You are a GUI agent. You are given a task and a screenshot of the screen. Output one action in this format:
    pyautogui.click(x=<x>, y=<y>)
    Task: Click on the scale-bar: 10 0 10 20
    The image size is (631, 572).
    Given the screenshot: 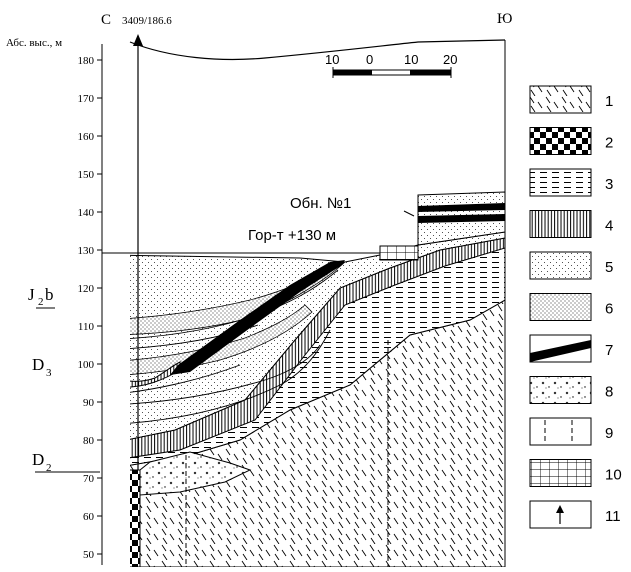 What is the action you would take?
    pyautogui.click(x=391, y=65)
    